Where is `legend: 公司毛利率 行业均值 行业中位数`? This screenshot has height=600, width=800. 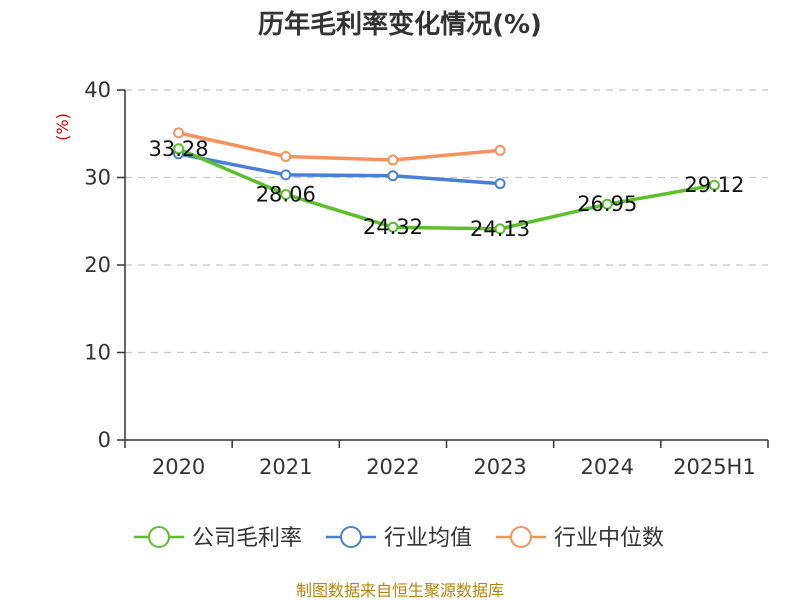 legend: 公司毛利率 行业均值 行业中位数 is located at coordinates (399, 538).